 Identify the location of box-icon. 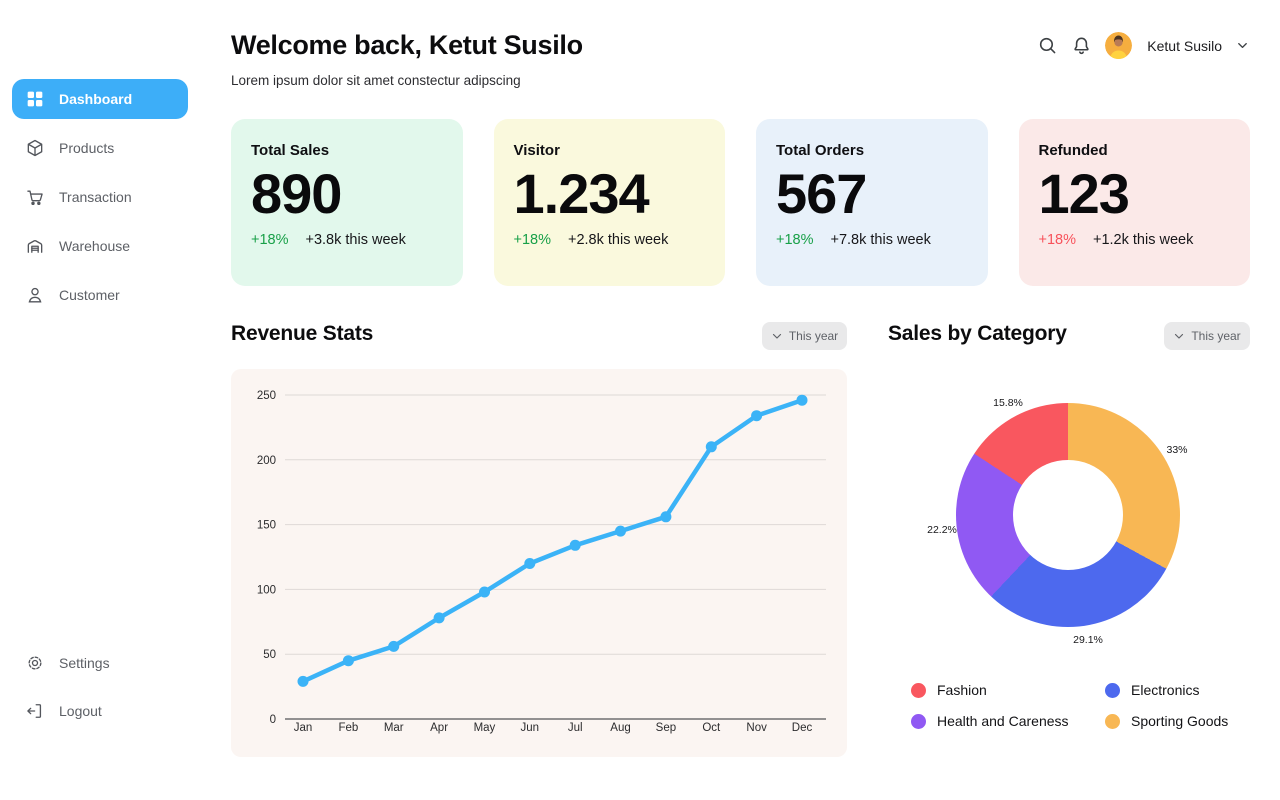
(35, 148).